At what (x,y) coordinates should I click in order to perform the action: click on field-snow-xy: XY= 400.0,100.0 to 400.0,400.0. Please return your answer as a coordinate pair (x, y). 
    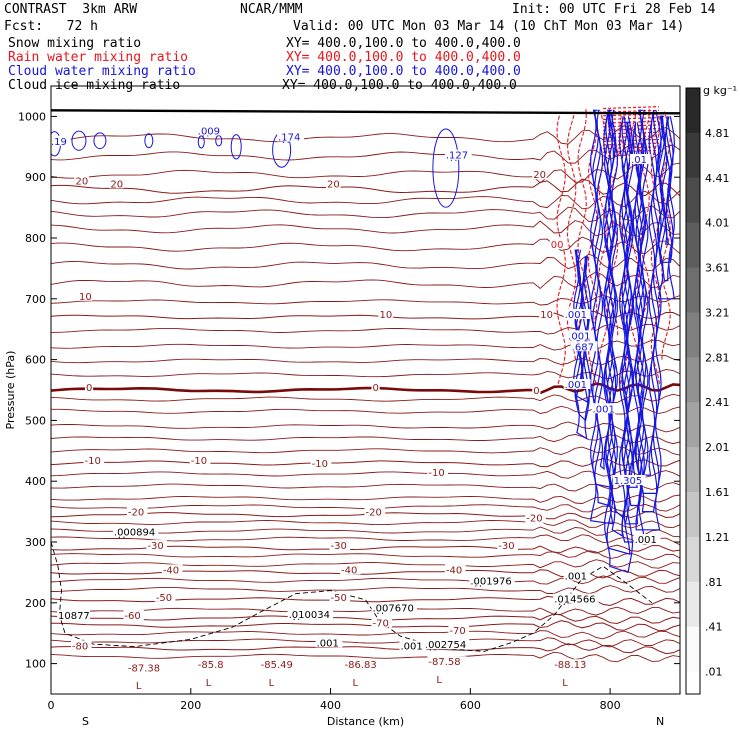
    Looking at the image, I should click on (403, 43).